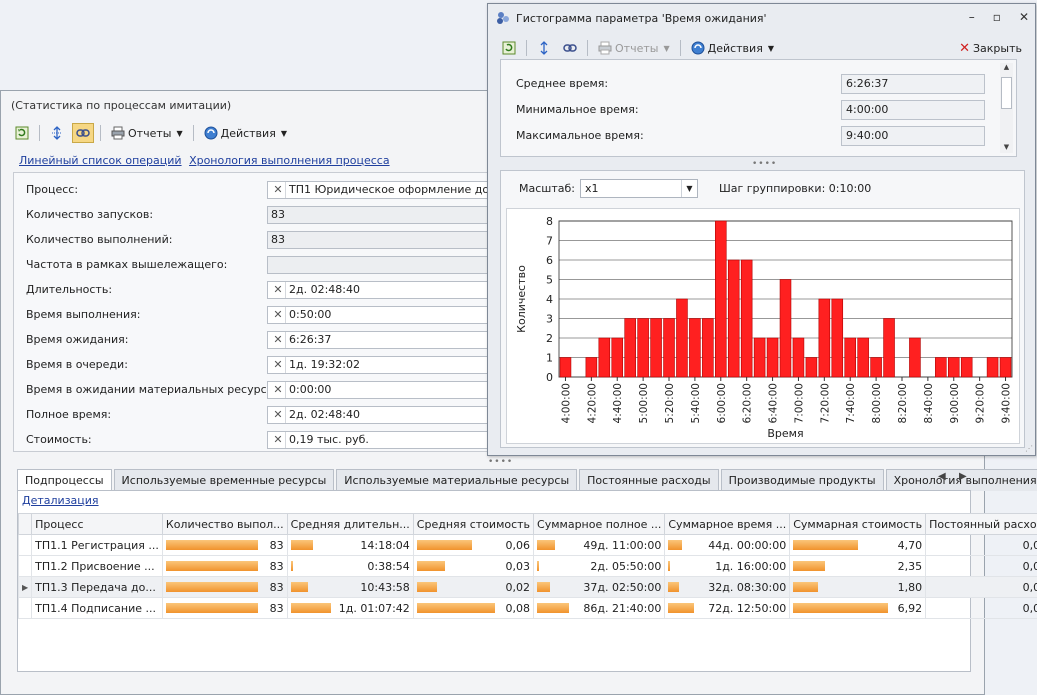  I want to click on bar-cell: 1,80, so click(858, 587).